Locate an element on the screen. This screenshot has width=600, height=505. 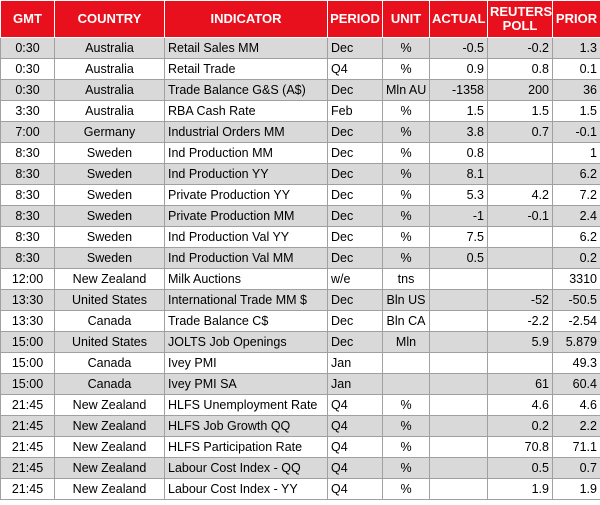
cell-indicator: Ivey PMI SA is located at coordinates (246, 384).